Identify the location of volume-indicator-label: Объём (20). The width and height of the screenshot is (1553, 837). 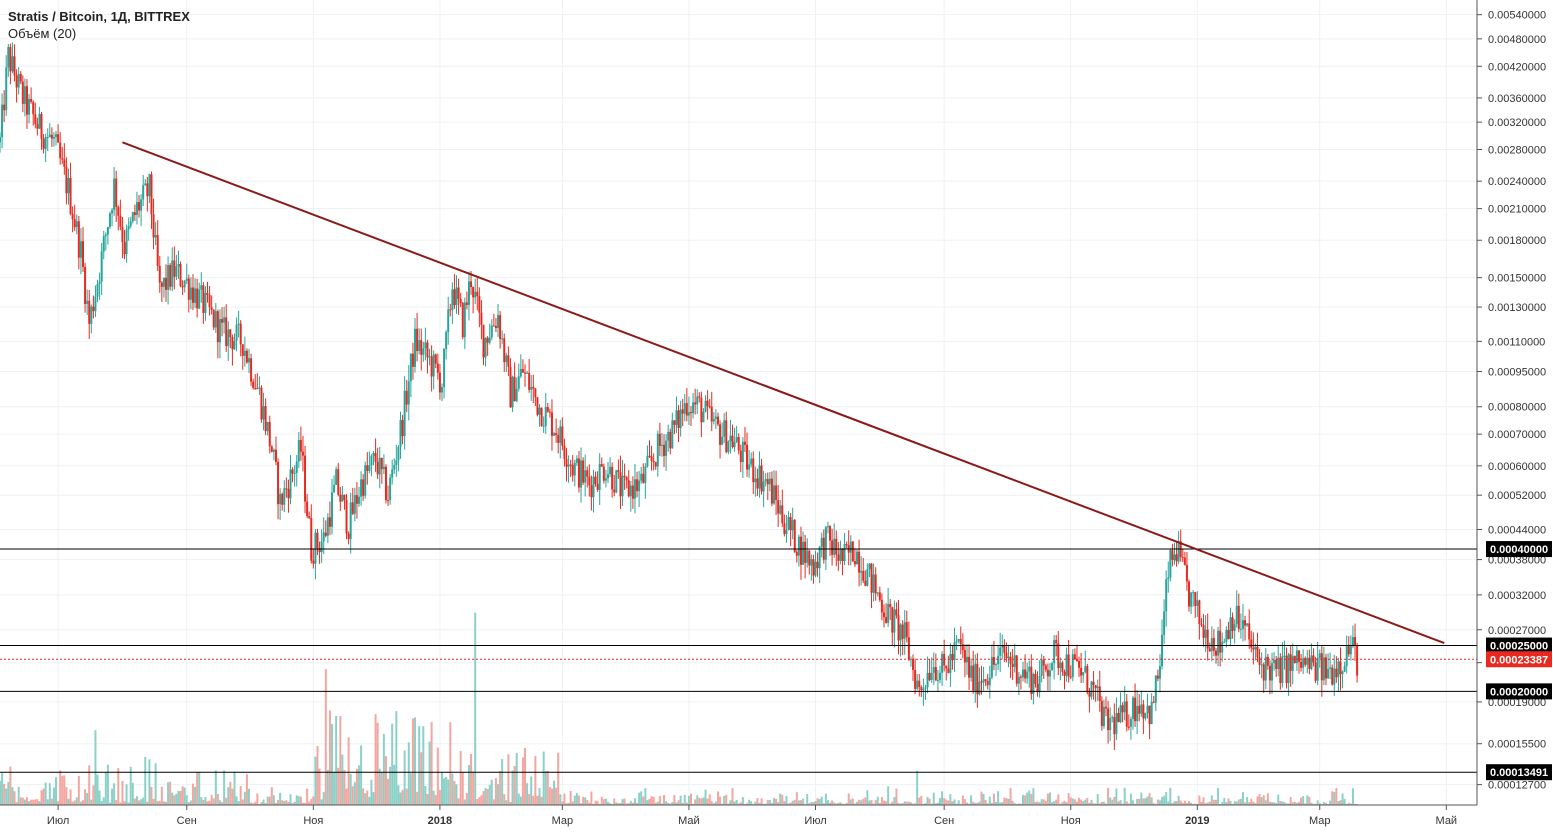
(42, 33).